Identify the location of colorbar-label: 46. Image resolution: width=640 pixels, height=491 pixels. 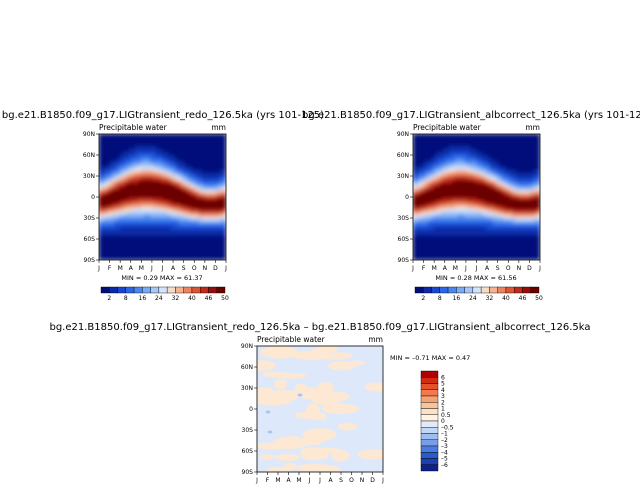
(209, 298).